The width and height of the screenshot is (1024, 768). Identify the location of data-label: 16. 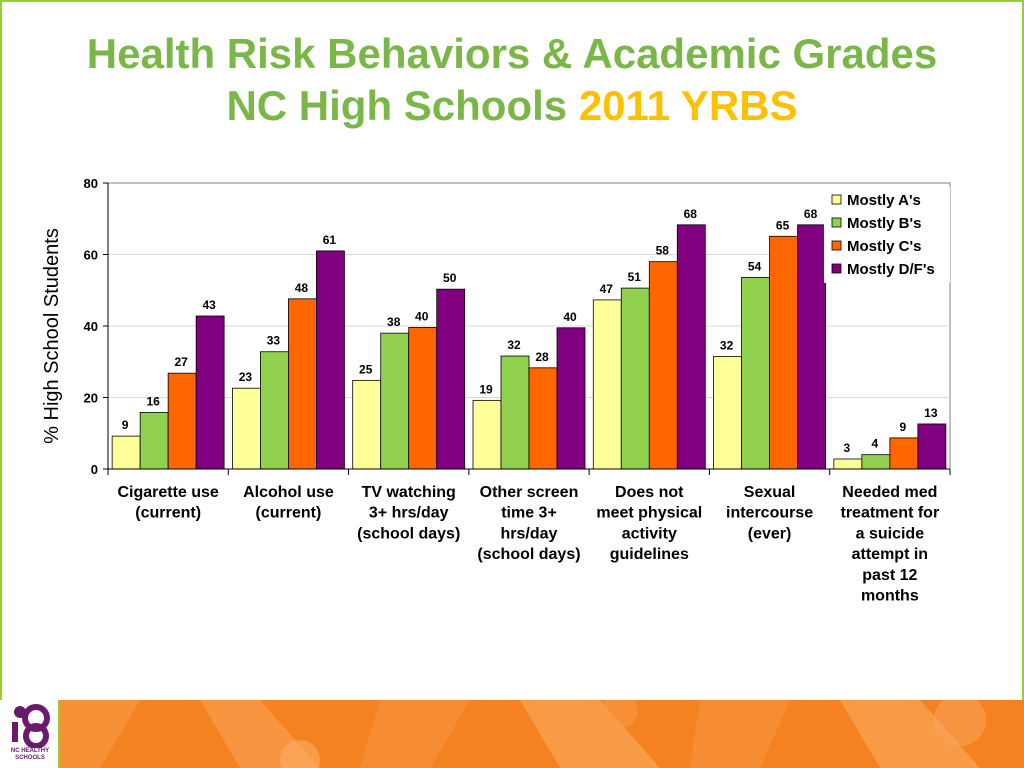
(153, 402).